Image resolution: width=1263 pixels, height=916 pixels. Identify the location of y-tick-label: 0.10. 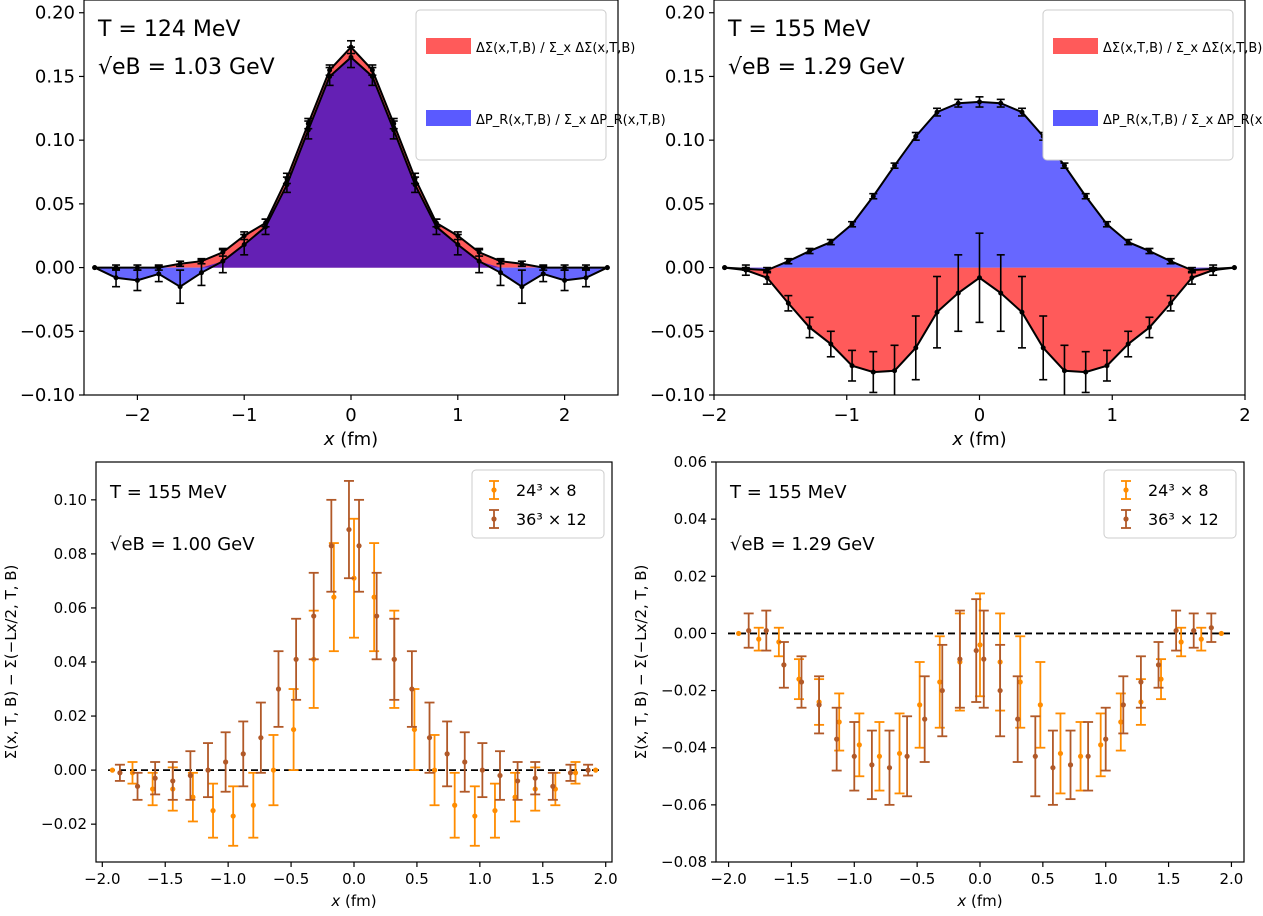
(685, 140).